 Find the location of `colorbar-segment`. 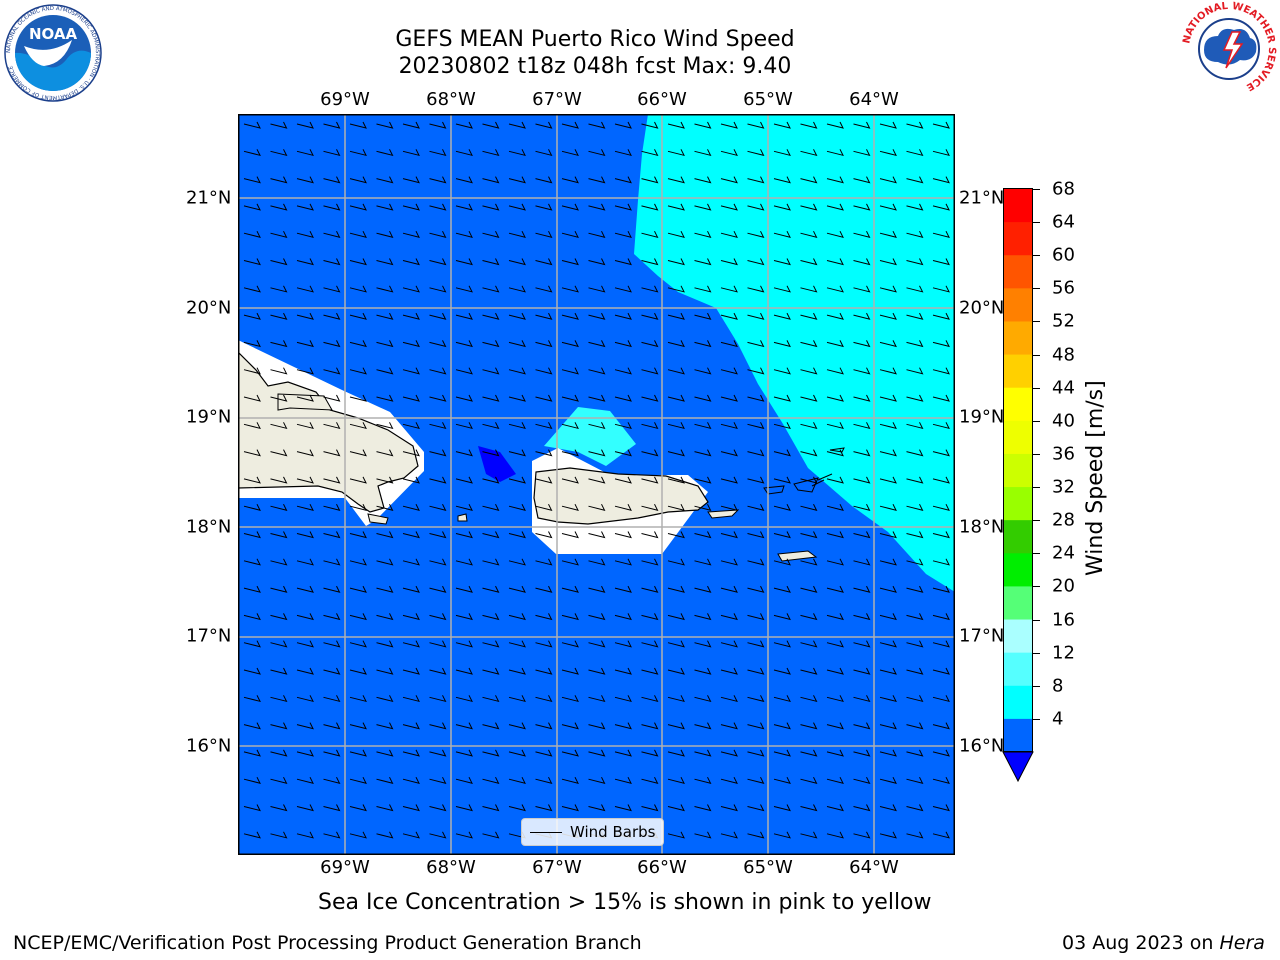

colorbar-segment is located at coordinates (1018, 735).